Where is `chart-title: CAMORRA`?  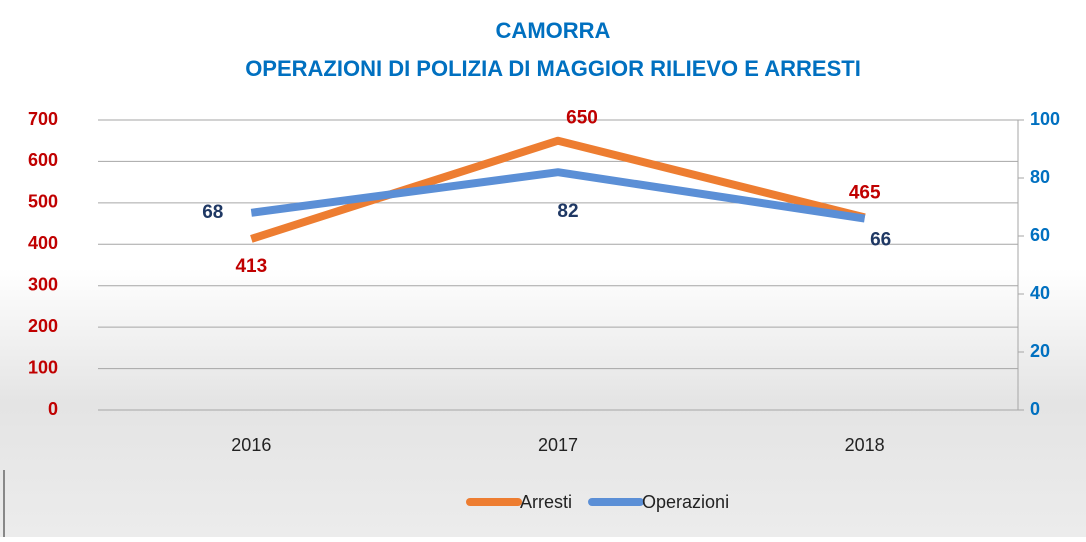 chart-title: CAMORRA is located at coordinates (553, 30).